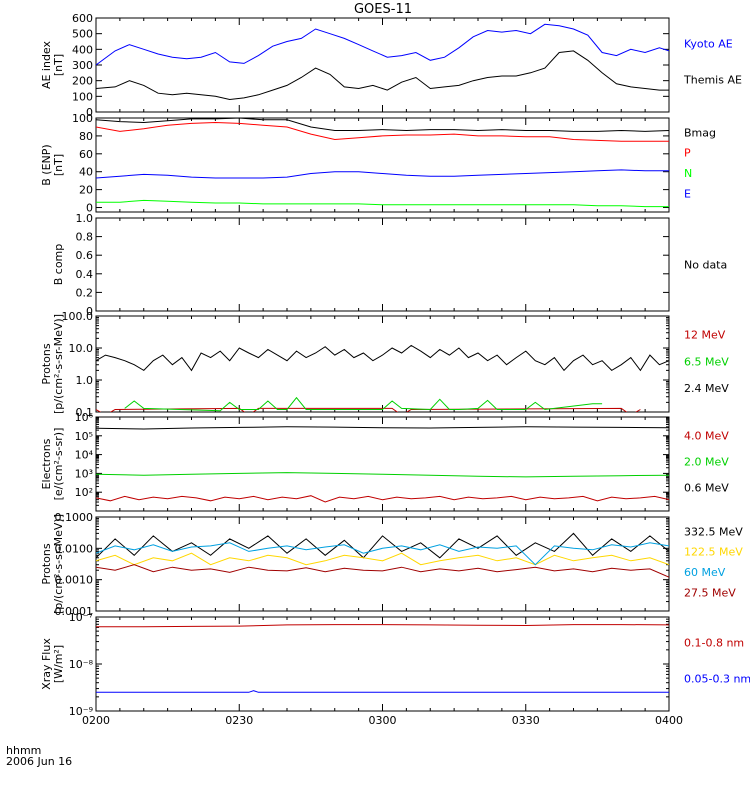 The image size is (750, 800). What do you see at coordinates (84, 492) in the screenshot?
I see `y-tick-label: 10²` at bounding box center [84, 492].